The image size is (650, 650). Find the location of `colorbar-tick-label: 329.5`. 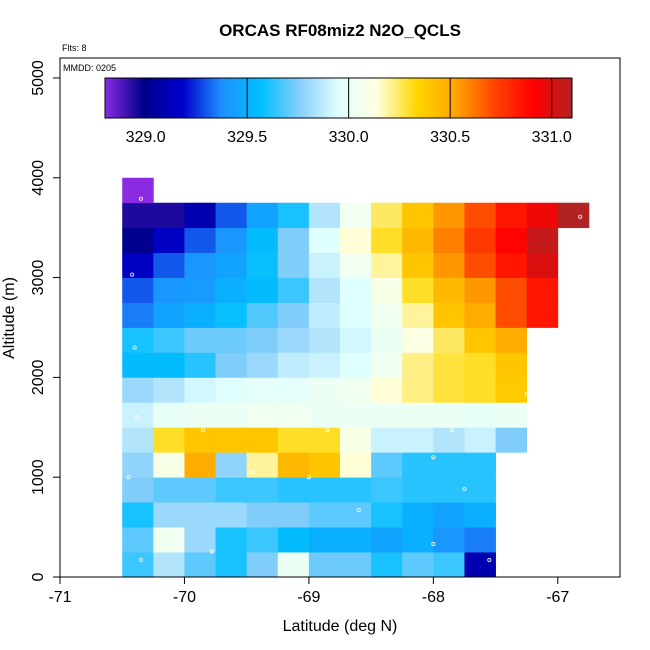

colorbar-tick-label: 329.5 is located at coordinates (247, 137).